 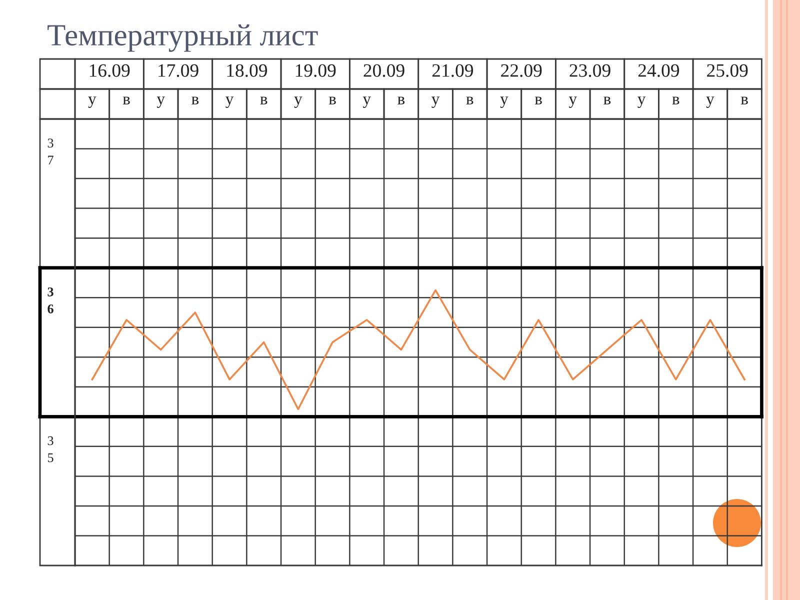 What do you see at coordinates (521, 70) in the screenshot?
I see `x2-tick-label: 22.09` at bounding box center [521, 70].